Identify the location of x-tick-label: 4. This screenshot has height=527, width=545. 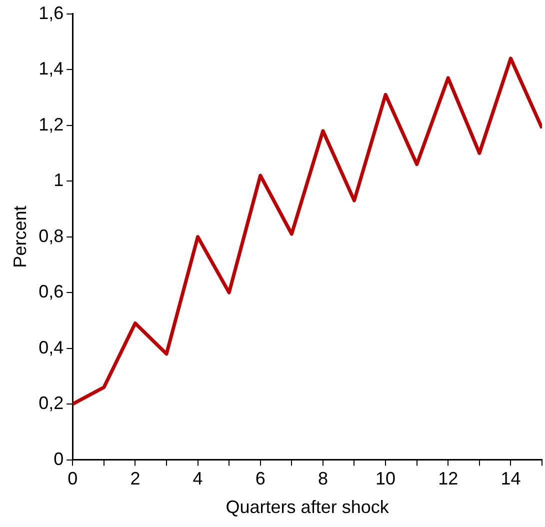
(197, 478).